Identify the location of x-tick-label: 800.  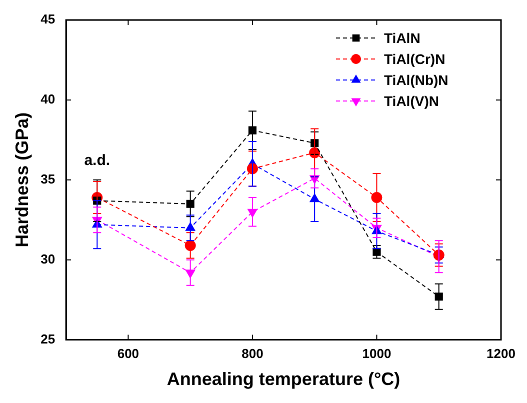
(253, 354).